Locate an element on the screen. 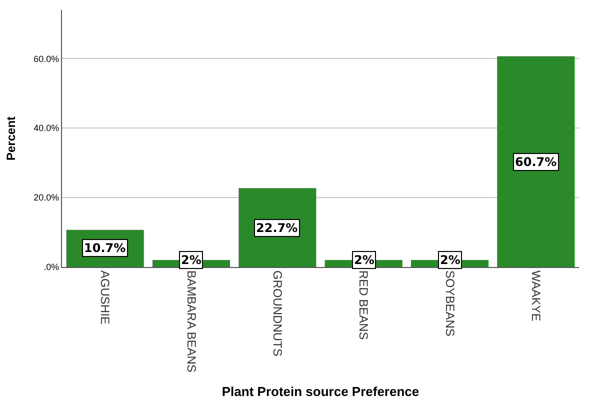  x-tick-label: SOYBEANS is located at coordinates (449, 303).